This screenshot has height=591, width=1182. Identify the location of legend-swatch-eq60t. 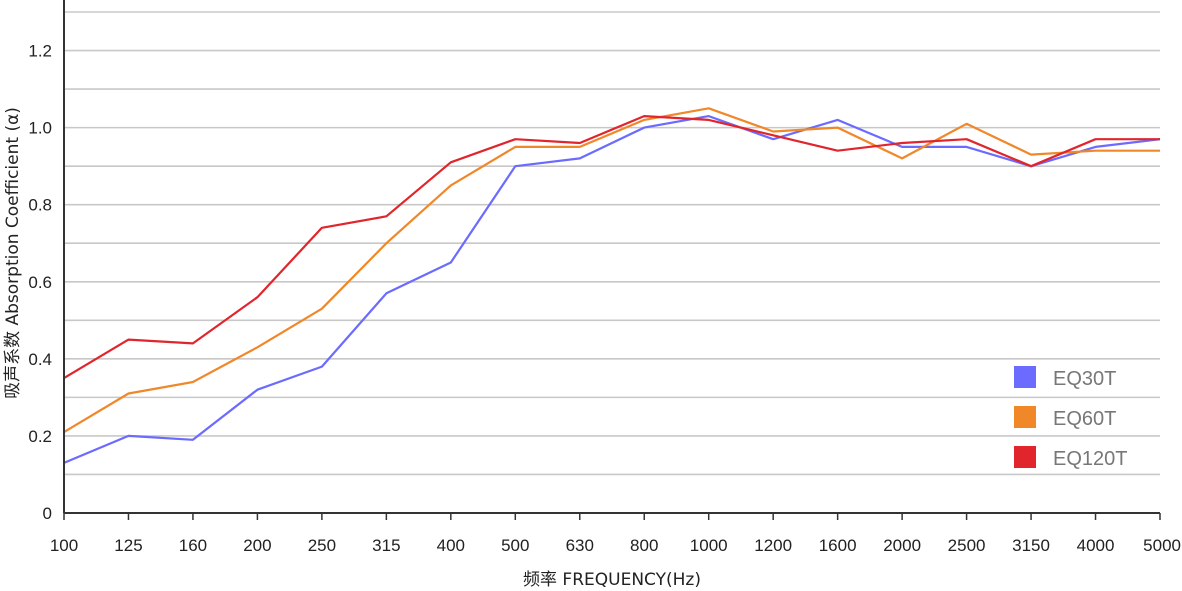
(1025, 417).